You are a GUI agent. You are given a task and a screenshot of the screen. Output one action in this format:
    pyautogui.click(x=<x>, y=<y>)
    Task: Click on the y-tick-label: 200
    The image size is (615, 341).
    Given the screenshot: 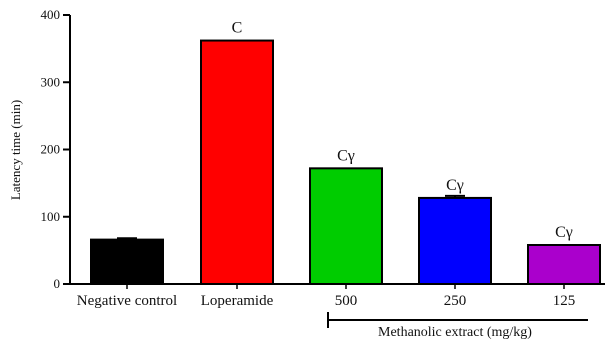 What is the action you would take?
    pyautogui.click(x=51, y=149)
    